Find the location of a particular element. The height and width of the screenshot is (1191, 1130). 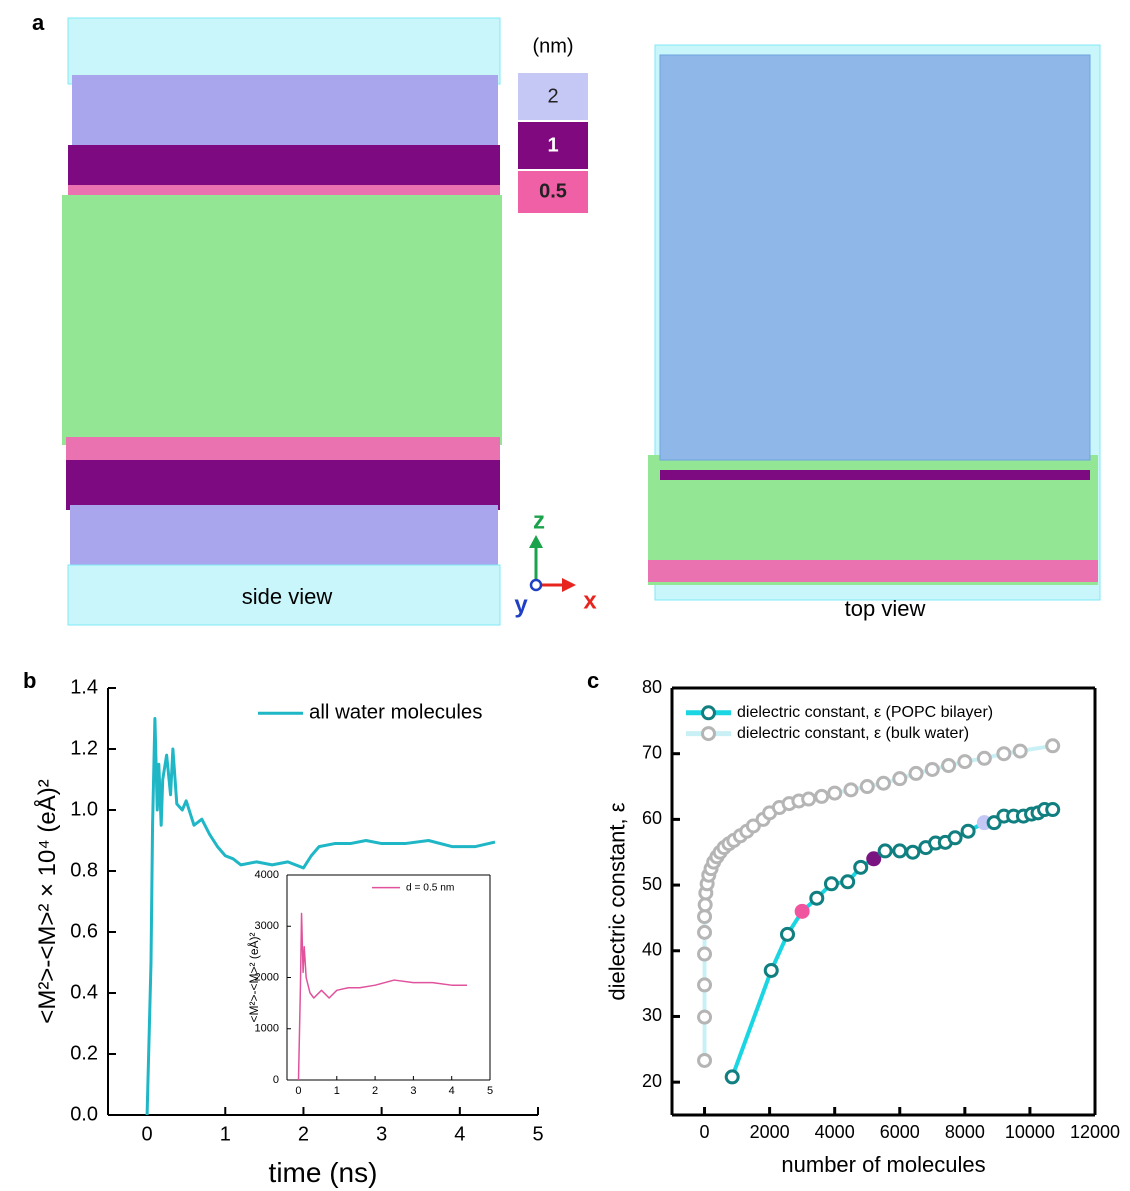

y-tick-label: 20 is located at coordinates (652, 1081).